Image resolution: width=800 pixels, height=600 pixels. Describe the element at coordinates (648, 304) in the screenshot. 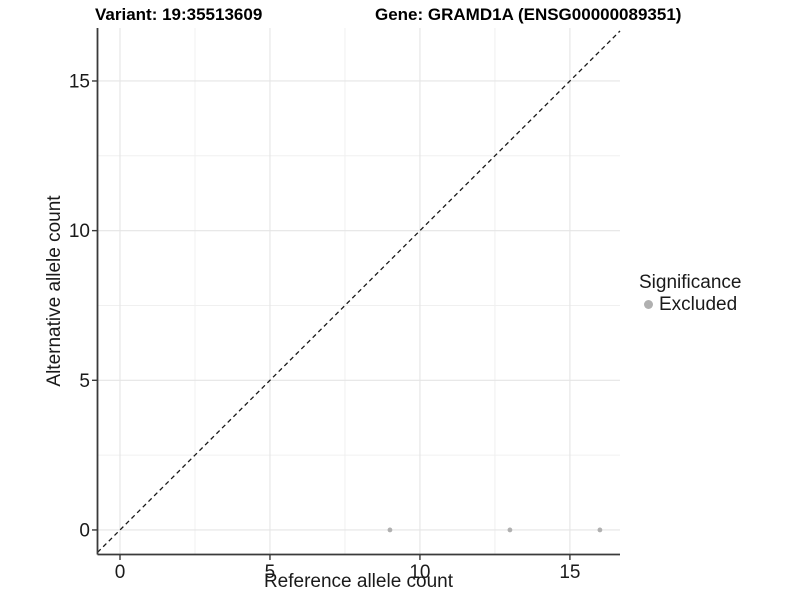

I see `excluded-point-swatch-icon` at that location.